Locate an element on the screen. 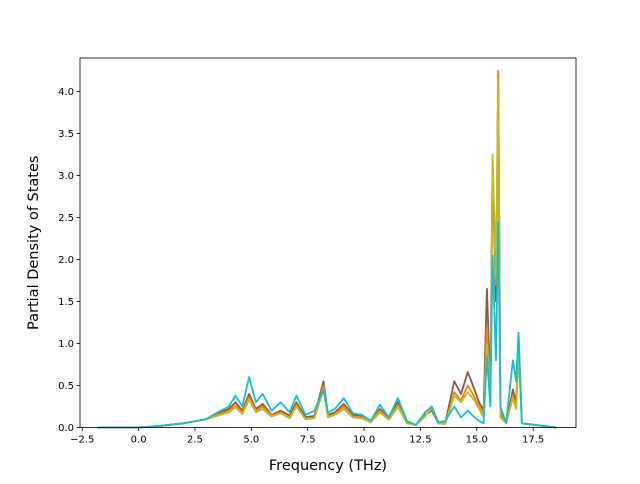 This screenshot has width=640, height=484. x-tick-label: 0.0 is located at coordinates (139, 440).